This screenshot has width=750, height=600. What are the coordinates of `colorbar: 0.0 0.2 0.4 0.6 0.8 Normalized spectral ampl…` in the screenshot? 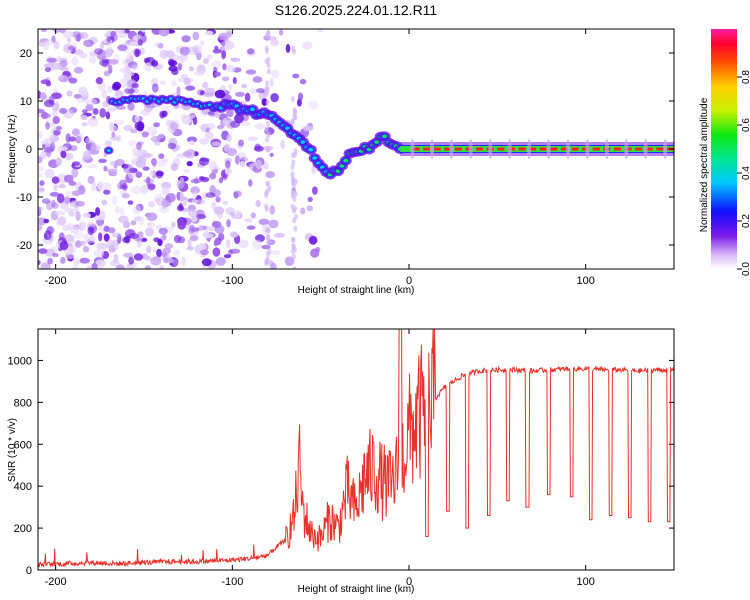 It's located at (724, 152).